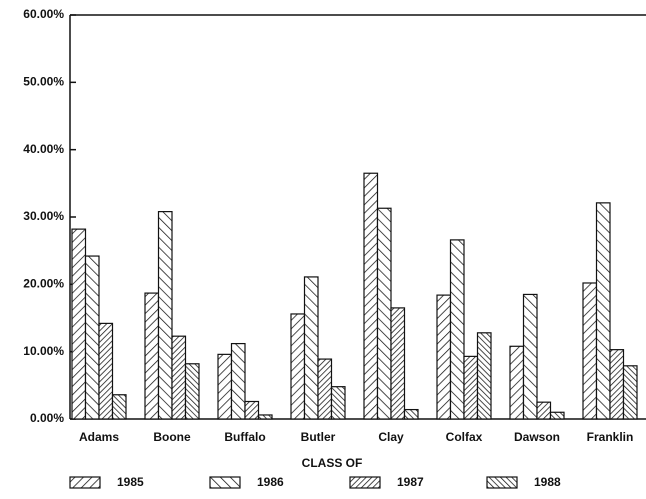 This screenshot has height=499, width=646. I want to click on legend-label: 1987, so click(410, 482).